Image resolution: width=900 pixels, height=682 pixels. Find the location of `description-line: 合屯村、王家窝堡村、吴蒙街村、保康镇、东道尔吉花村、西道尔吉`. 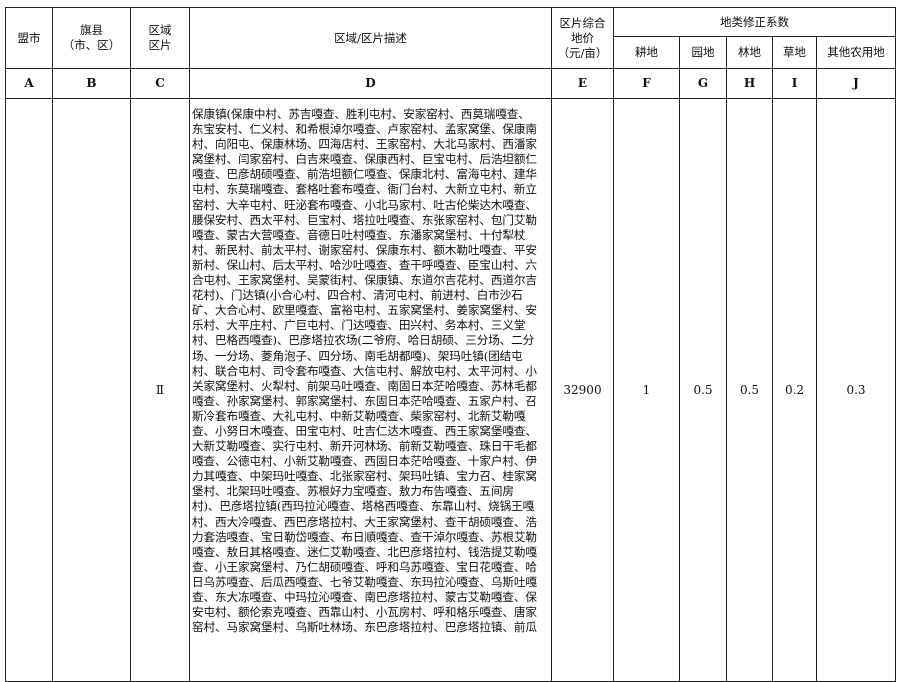

description-line: 合屯村、王家窝堡村、吴蒙街村、保康镇、东道尔吉花村、西道尔吉 is located at coordinates (364, 280).